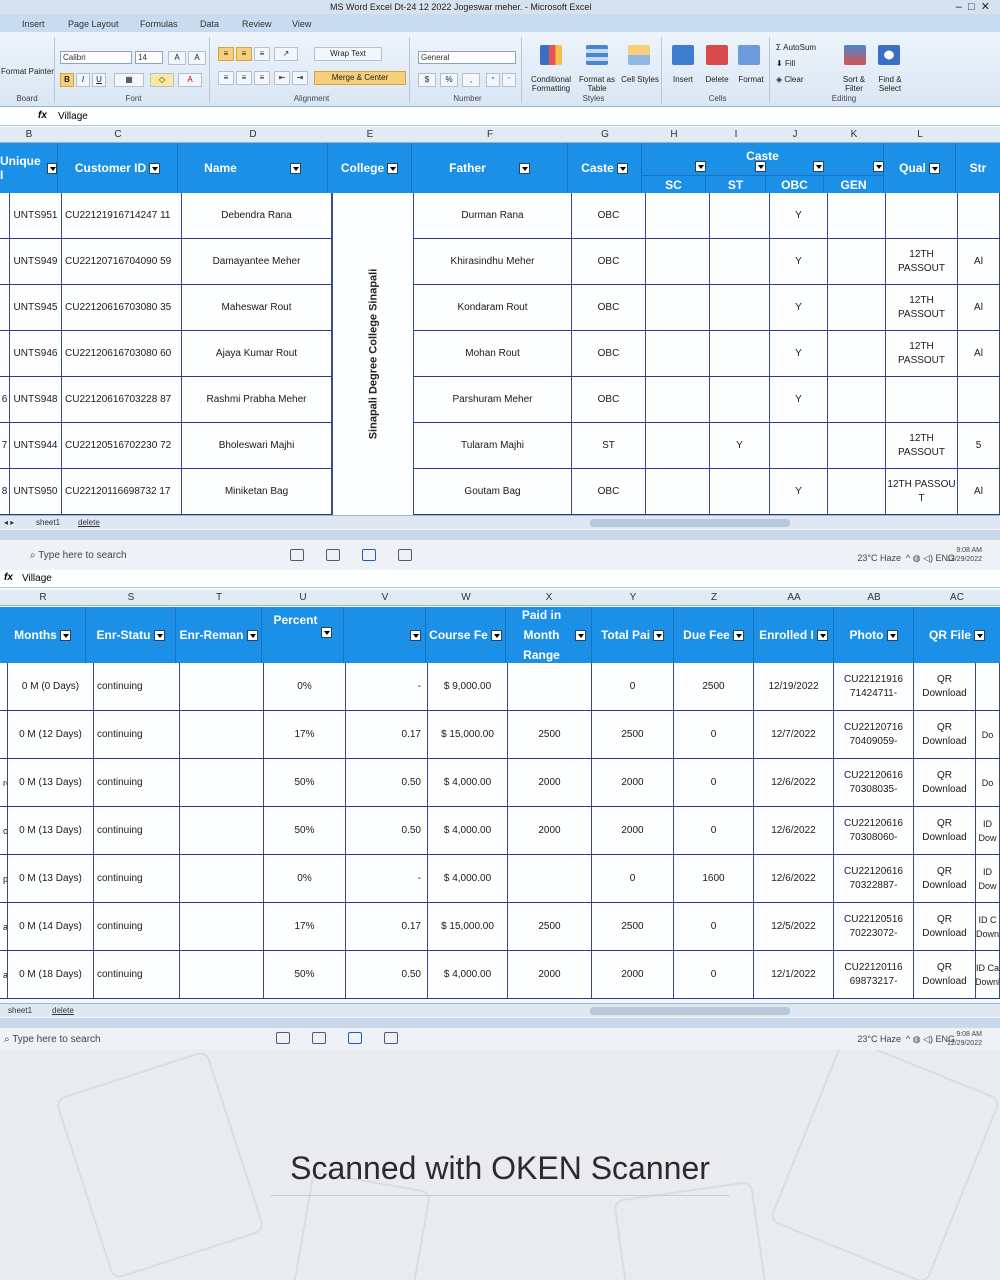 Image resolution: width=1000 pixels, height=1280 pixels. What do you see at coordinates (988, 926) in the screenshot?
I see `cell-edge: ID C Down` at bounding box center [988, 926].